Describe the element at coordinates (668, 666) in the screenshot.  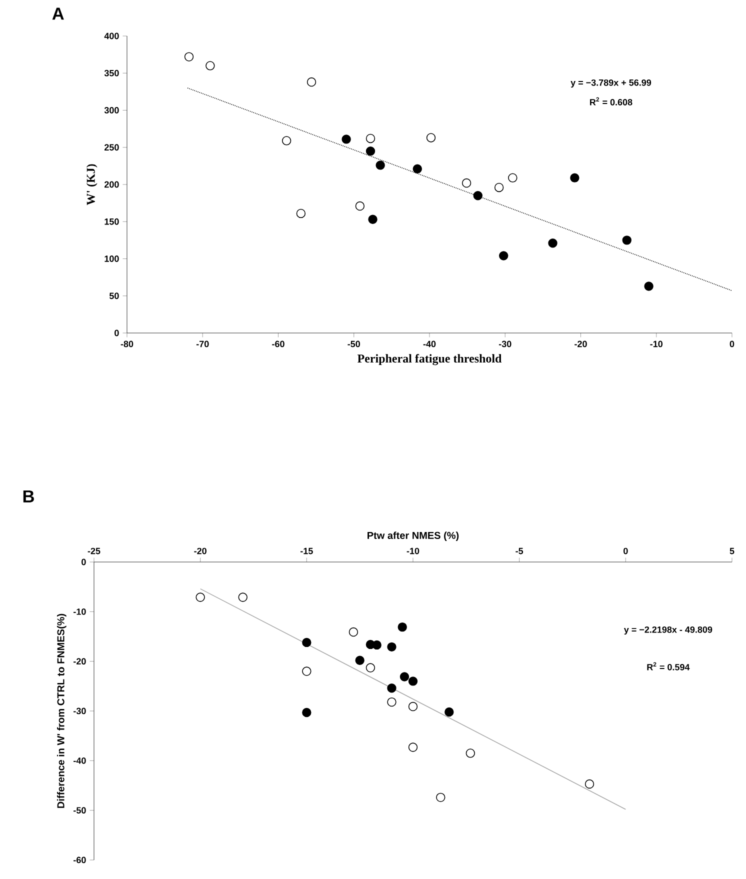
I see `annotation: R$^{2}$ = 0.594` at that location.